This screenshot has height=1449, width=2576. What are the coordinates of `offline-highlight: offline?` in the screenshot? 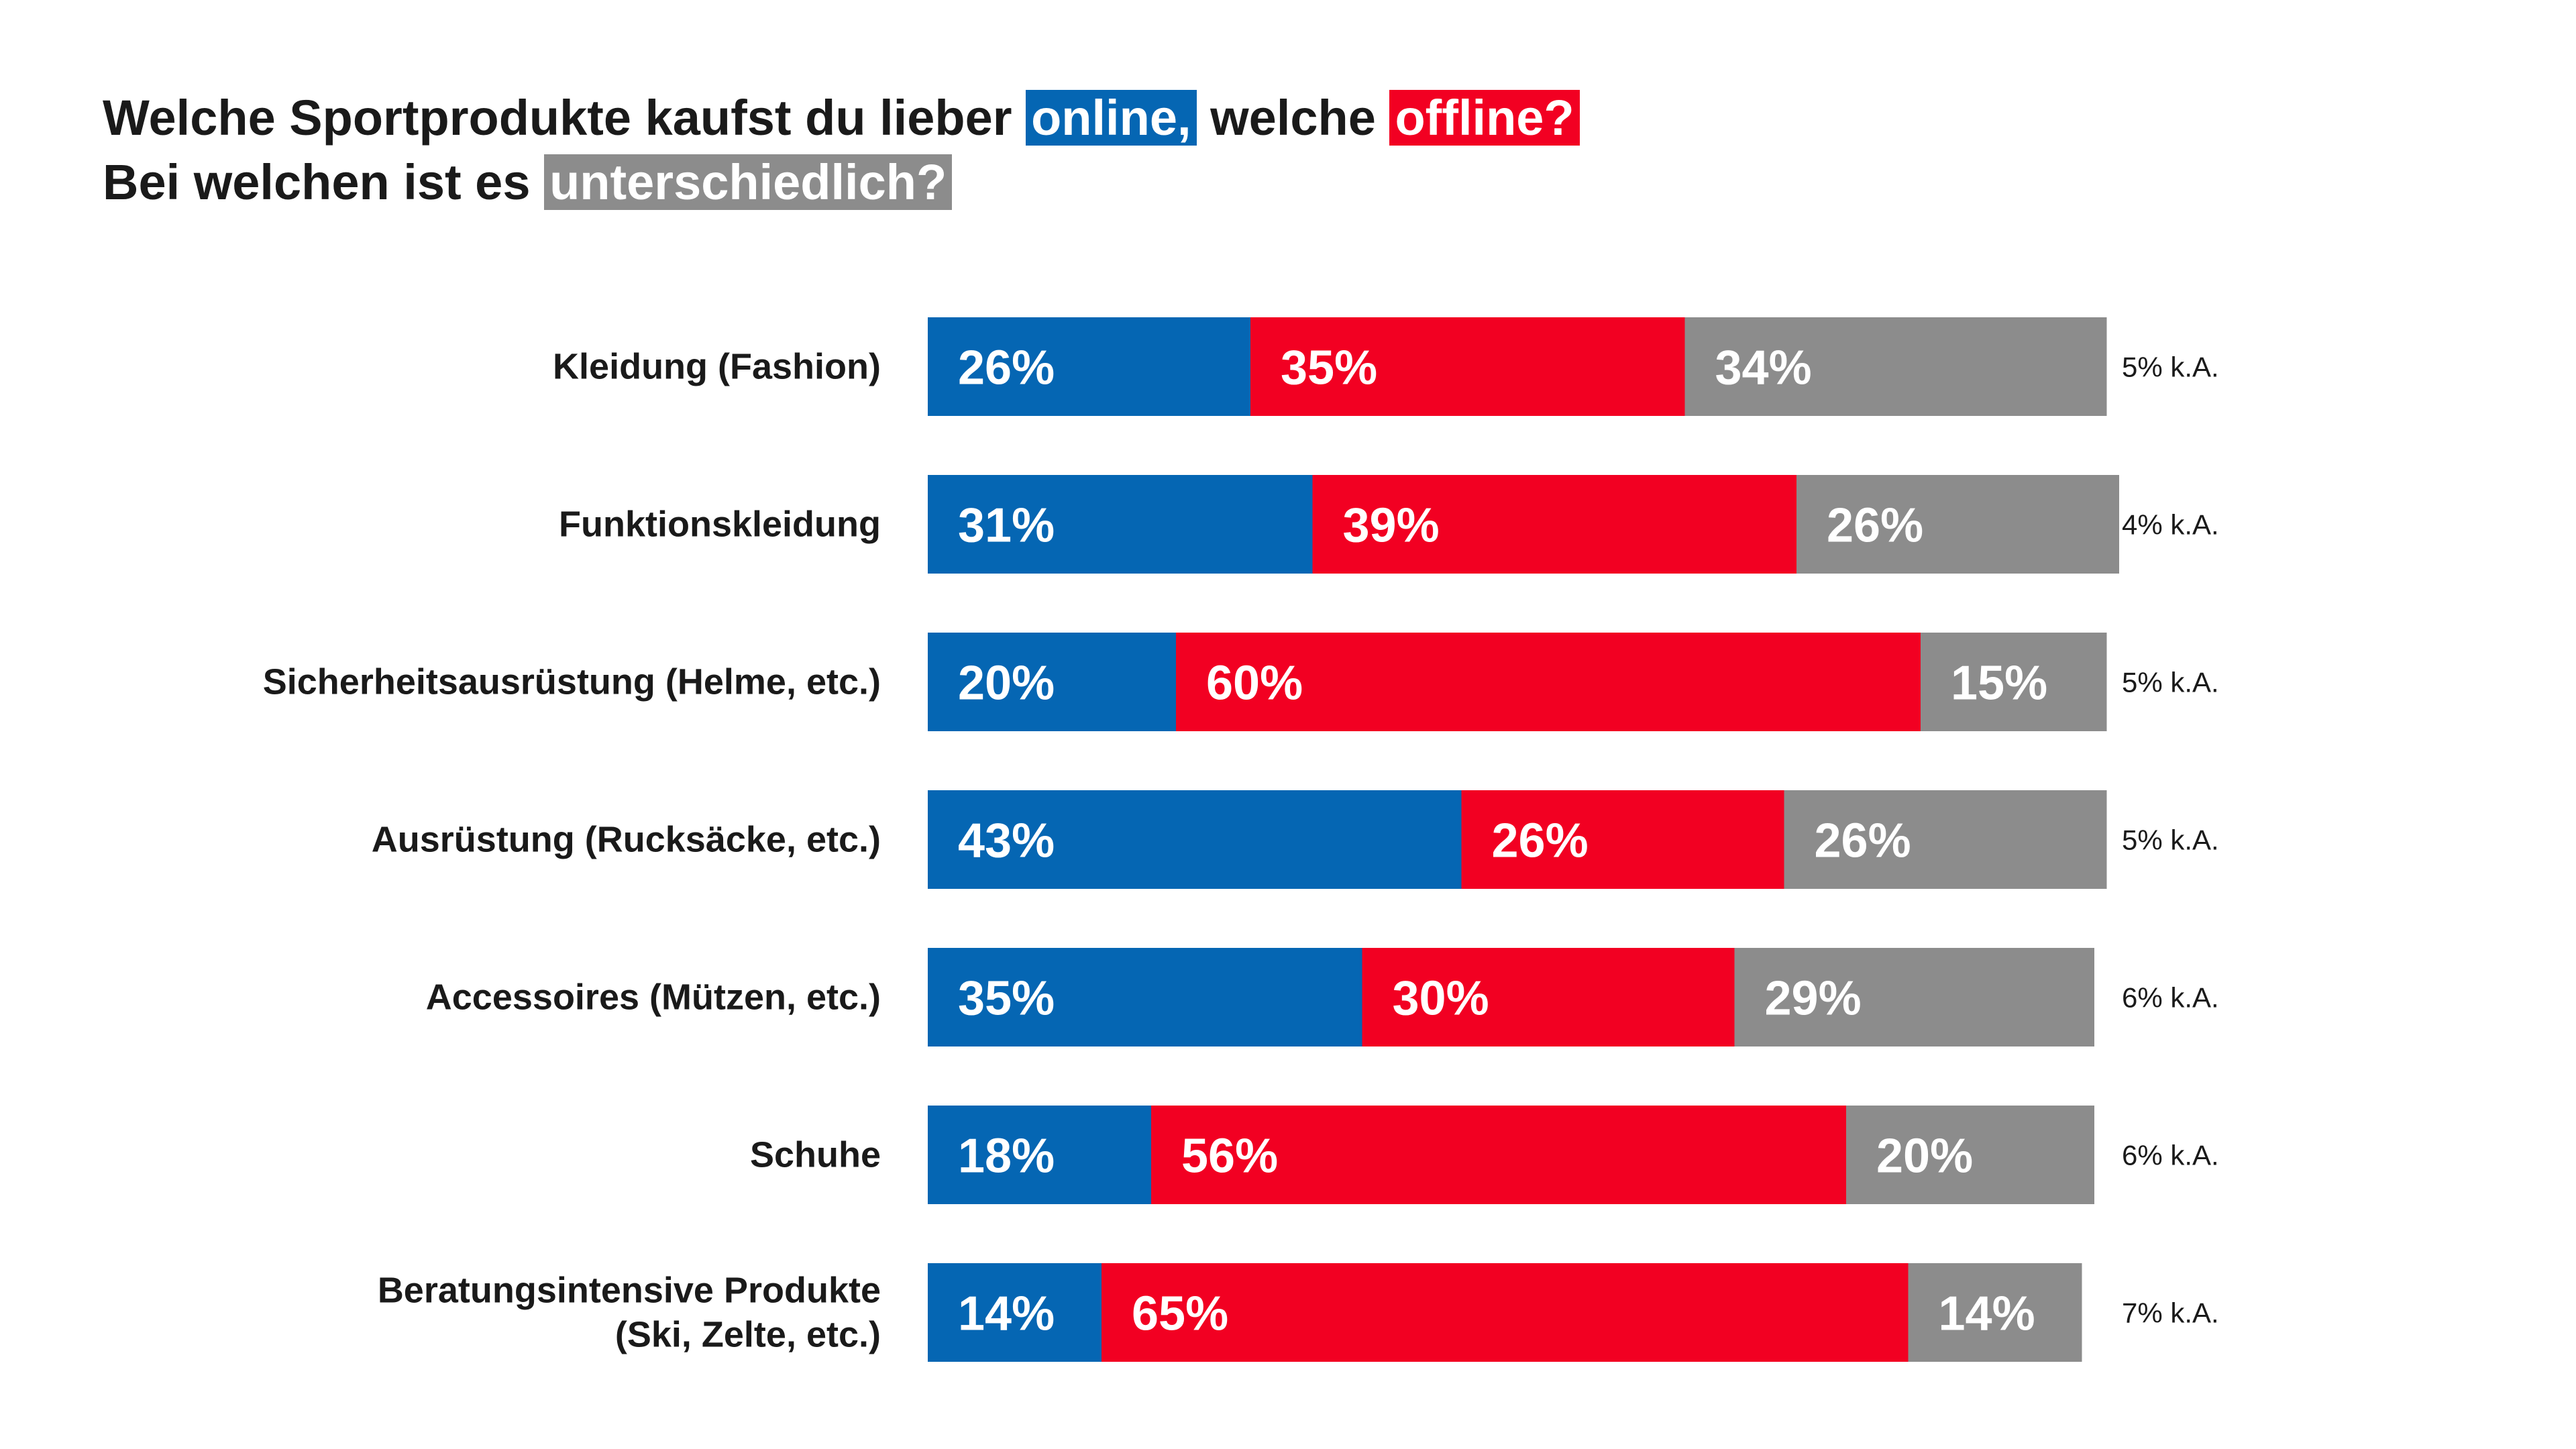 It's located at (1484, 118).